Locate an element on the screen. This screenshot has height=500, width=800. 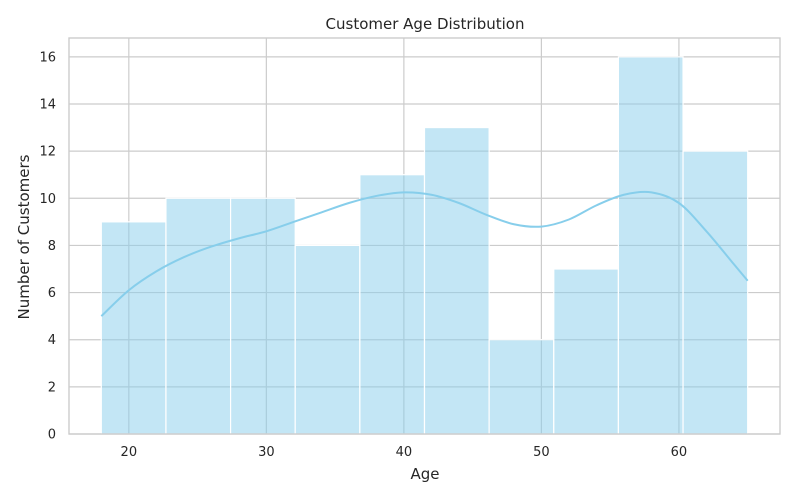
y-tick-label: 0 is located at coordinates (52, 435).